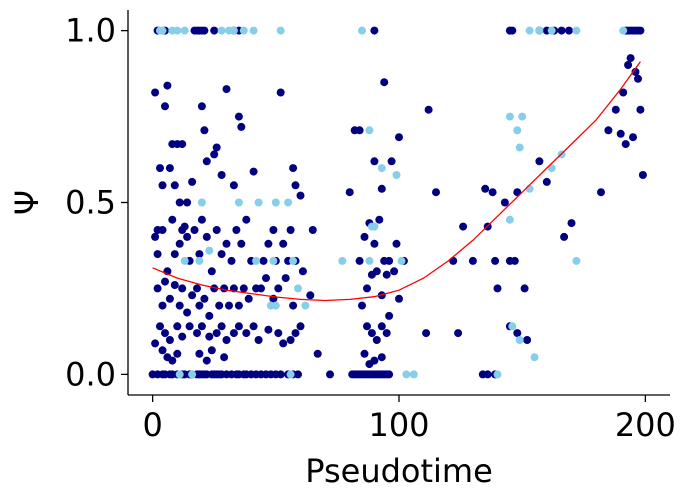 The height and width of the screenshot is (498, 690). What do you see at coordinates (398, 425) in the screenshot?
I see `x-tick-label: 100` at bounding box center [398, 425].